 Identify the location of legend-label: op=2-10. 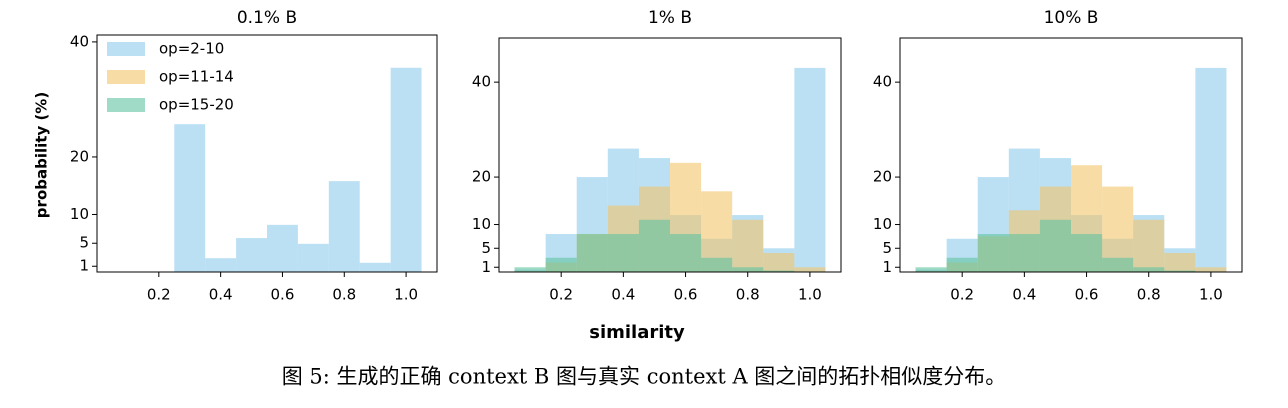
(191, 49).